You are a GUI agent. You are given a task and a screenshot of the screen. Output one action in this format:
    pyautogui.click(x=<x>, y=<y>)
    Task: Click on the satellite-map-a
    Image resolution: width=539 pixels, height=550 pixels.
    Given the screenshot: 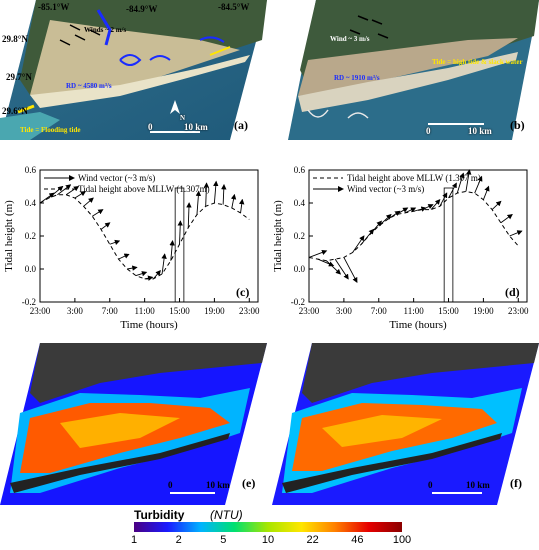 What is the action you would take?
    pyautogui.click(x=133, y=70)
    